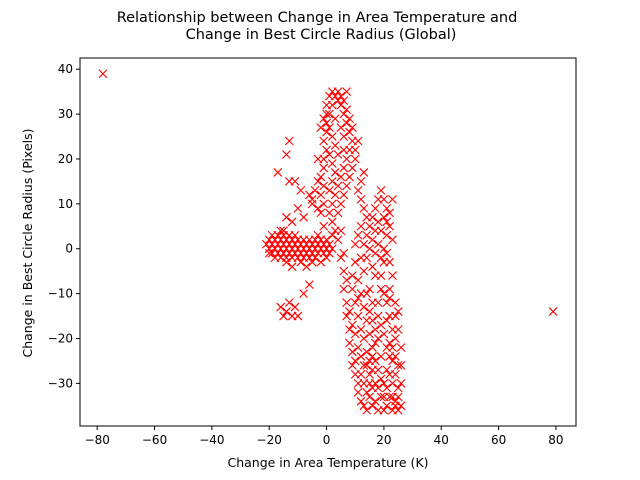 The height and width of the screenshot is (480, 640). Describe the element at coordinates (60, 338) in the screenshot. I see `y-tick-label: −20` at that location.